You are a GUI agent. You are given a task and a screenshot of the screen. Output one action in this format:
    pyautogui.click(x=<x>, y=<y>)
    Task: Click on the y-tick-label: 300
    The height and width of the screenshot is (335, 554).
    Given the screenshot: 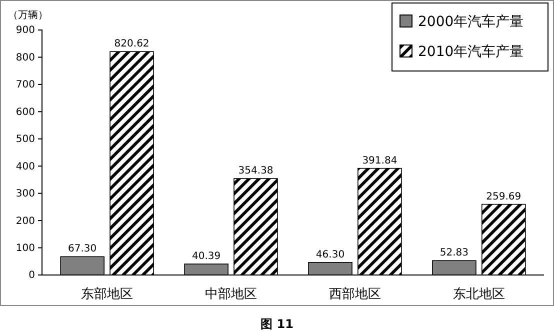 What is the action you would take?
    pyautogui.click(x=25, y=194)
    